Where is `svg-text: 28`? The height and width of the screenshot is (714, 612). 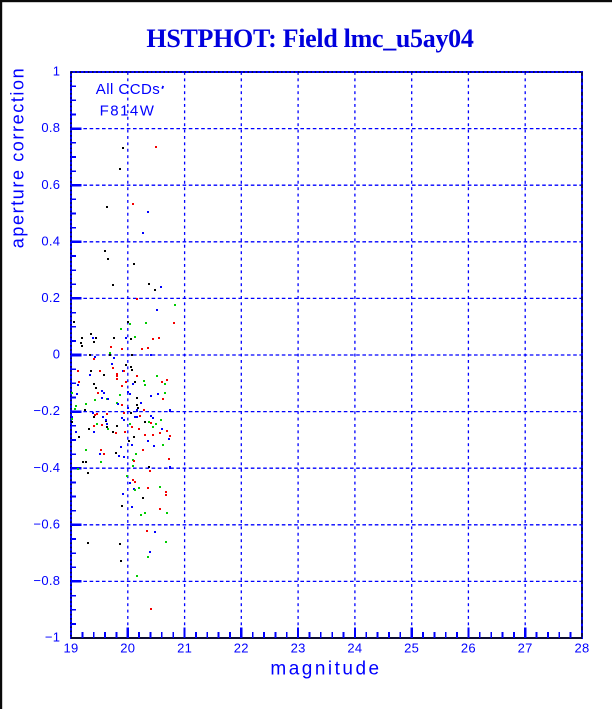
svg-text: 28 is located at coordinates (581, 647).